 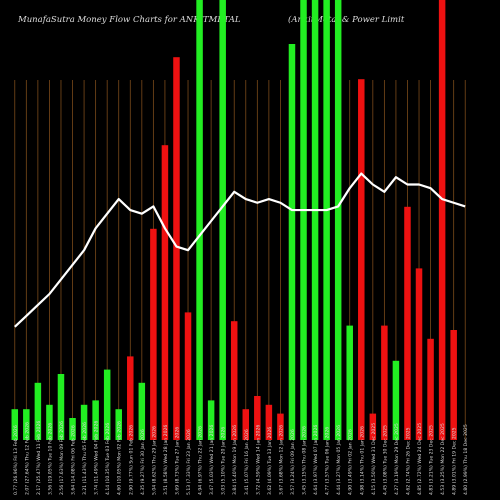 What do you see at coordinates (131, 460) in the screenshot?
I see `x-tick-label: 2.90 (9.77%) Sun 01 Feb 2026` at bounding box center [131, 460].